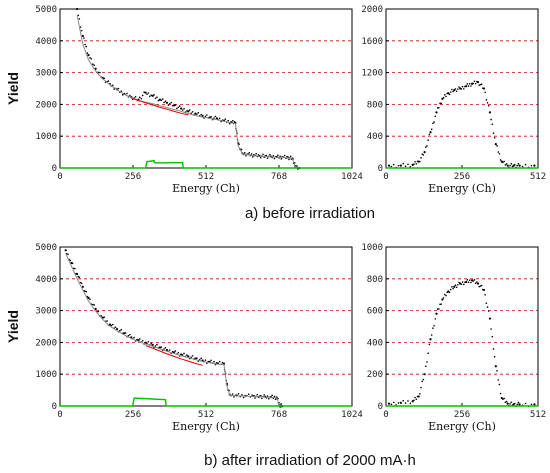 The width and height of the screenshot is (550, 473). Describe the element at coordinates (462, 426) in the screenshot. I see `x-axis-label: Energy (Ch)` at that location.